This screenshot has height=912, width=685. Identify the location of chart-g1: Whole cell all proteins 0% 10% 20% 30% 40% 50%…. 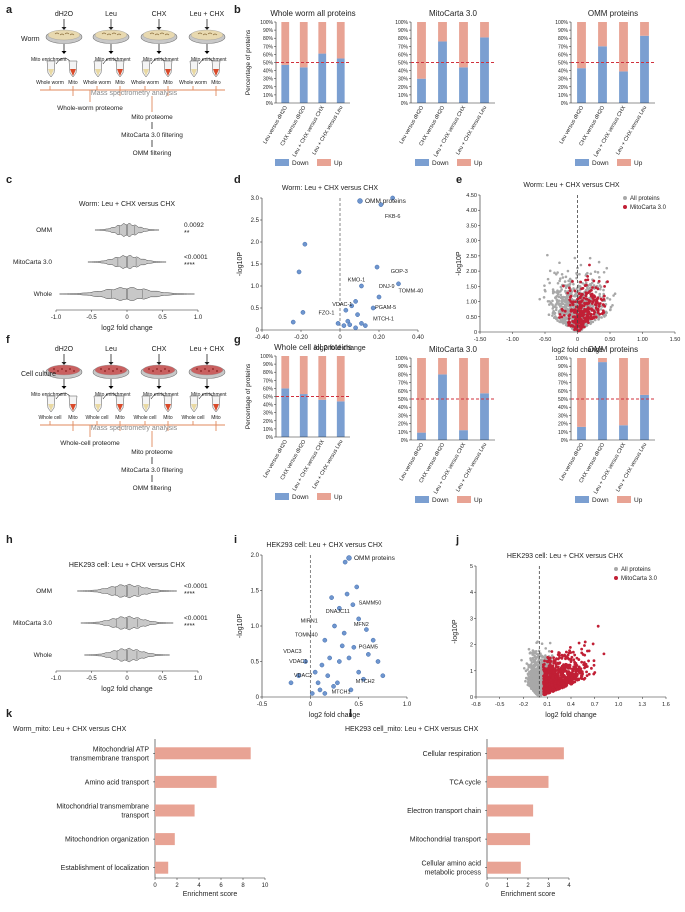
(298, 422).